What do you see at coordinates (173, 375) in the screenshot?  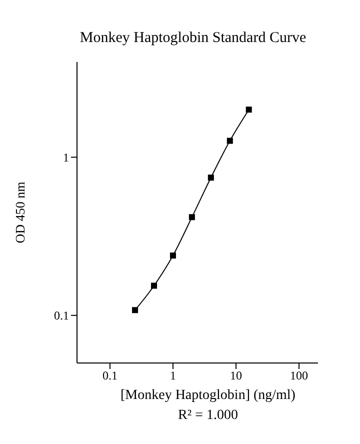 I see `x-tick-label: 1` at bounding box center [173, 375].